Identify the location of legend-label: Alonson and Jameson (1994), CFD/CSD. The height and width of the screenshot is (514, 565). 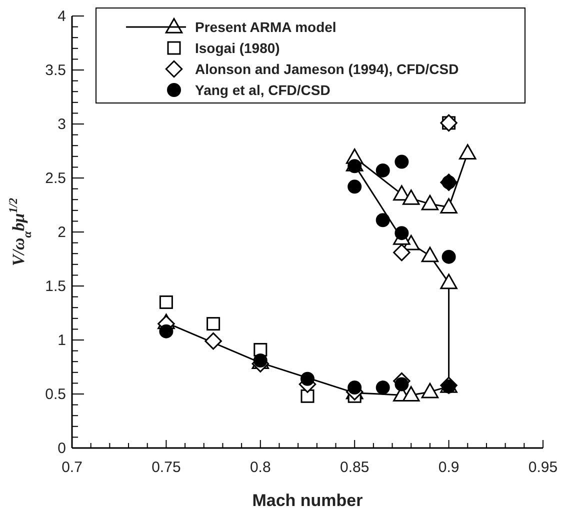
(327, 69).